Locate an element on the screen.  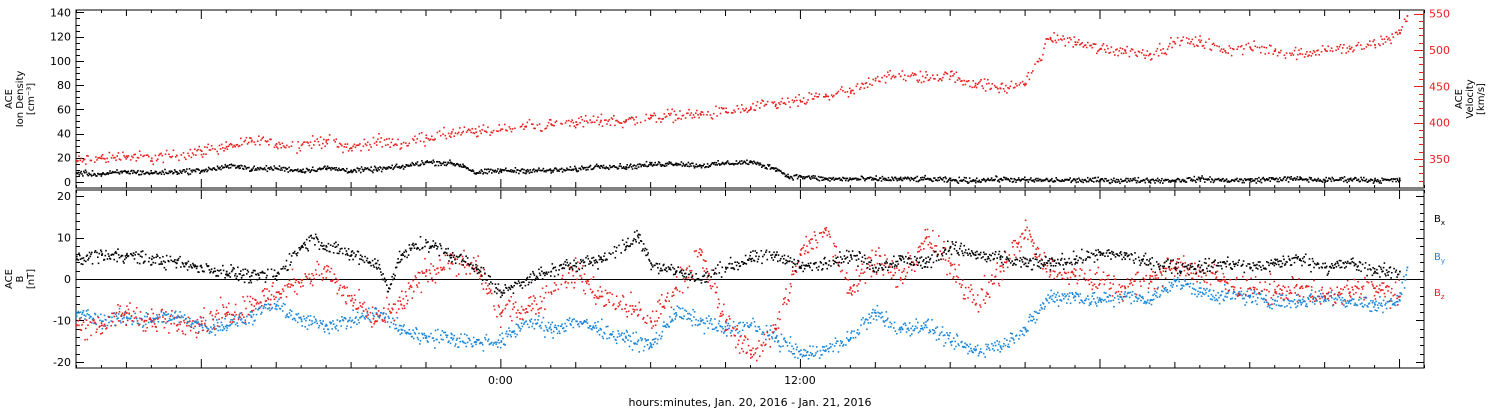
density-axis-label: ACEIon Density[cm⁻³] is located at coordinates (20, 99).